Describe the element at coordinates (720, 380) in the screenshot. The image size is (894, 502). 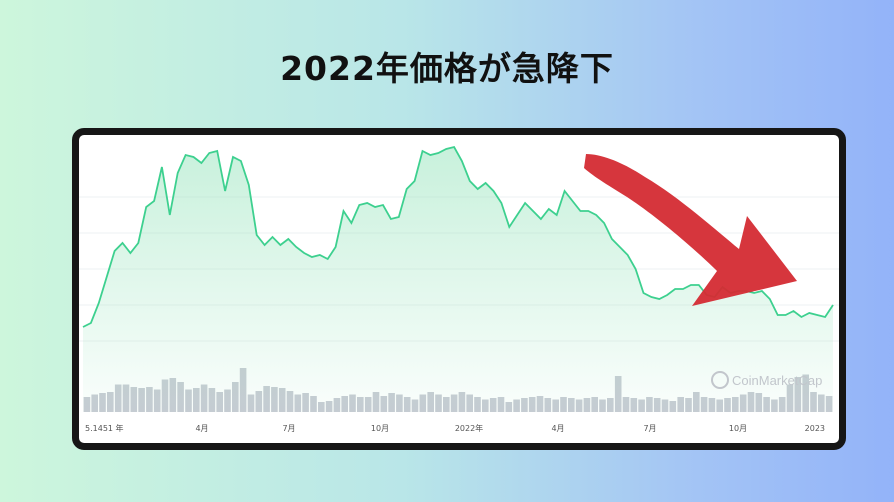
I see `coinmarketcap-logo-icon` at that location.